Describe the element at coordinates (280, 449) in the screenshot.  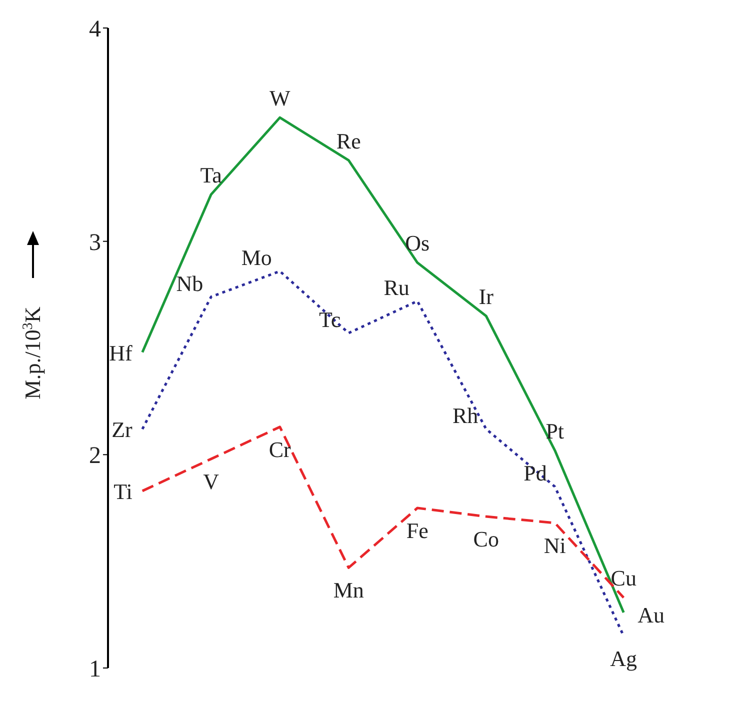
I see `data-label: Cr` at that location.